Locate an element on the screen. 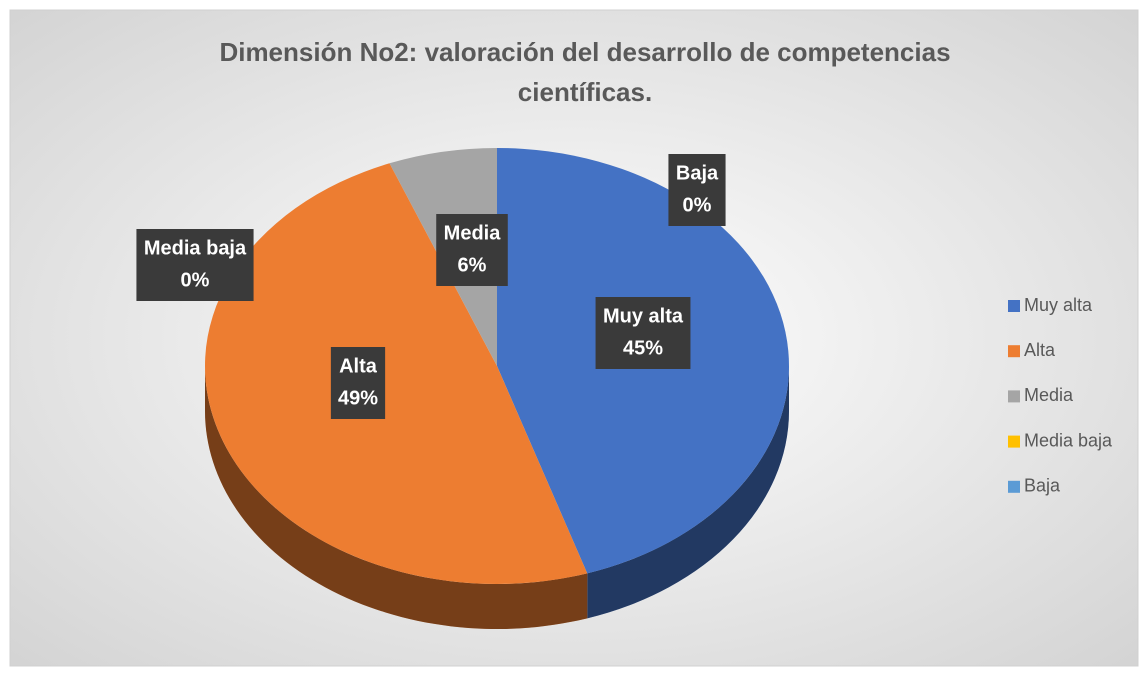  legend-label: Muy alta is located at coordinates (1058, 305).